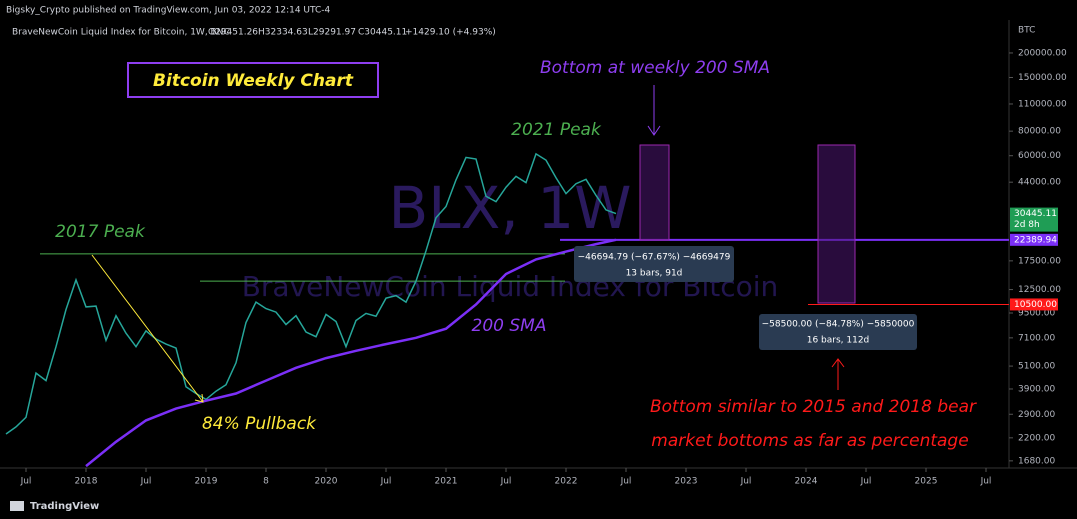  I want to click on price-label: 22389.94, so click(1035, 240).